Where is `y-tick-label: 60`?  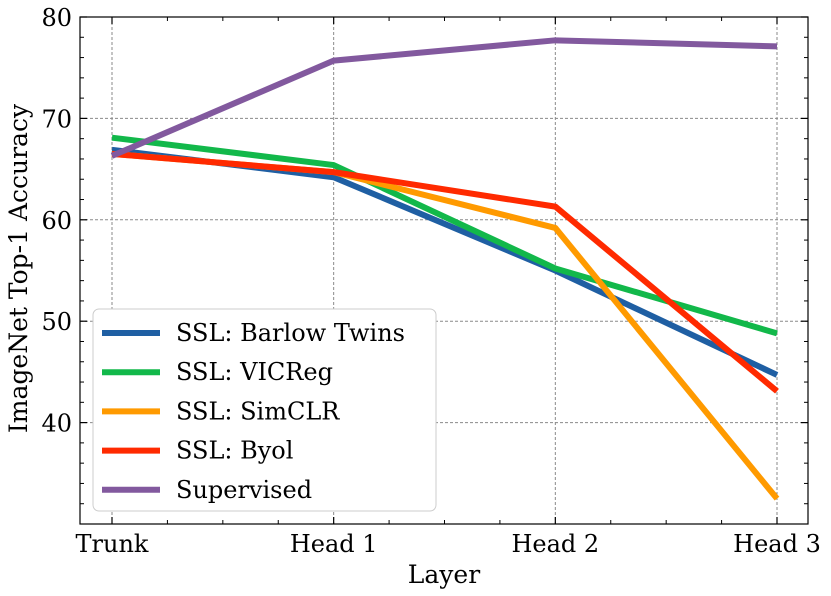 y-tick-label: 60 is located at coordinates (56, 221).